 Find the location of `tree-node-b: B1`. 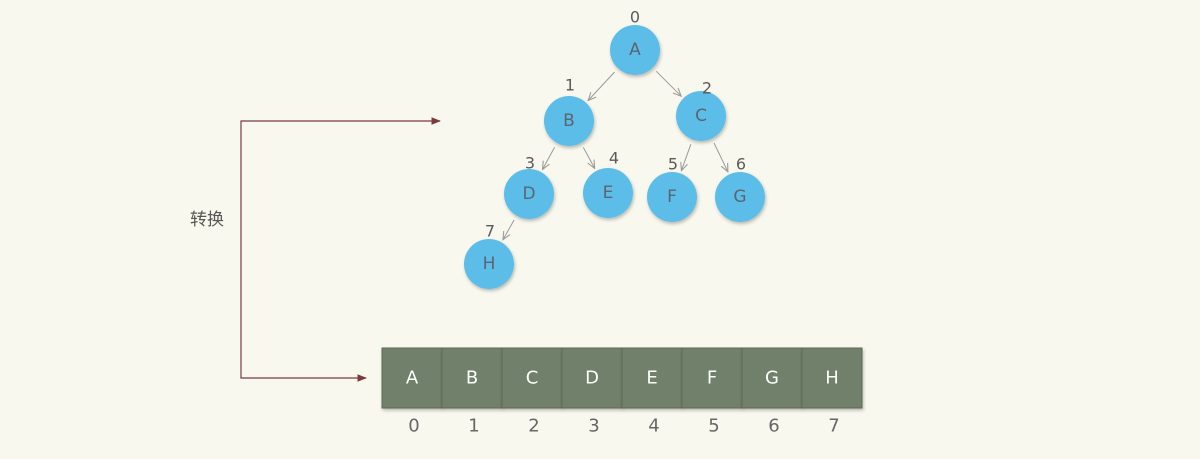

tree-node-b: B1 is located at coordinates (569, 111).